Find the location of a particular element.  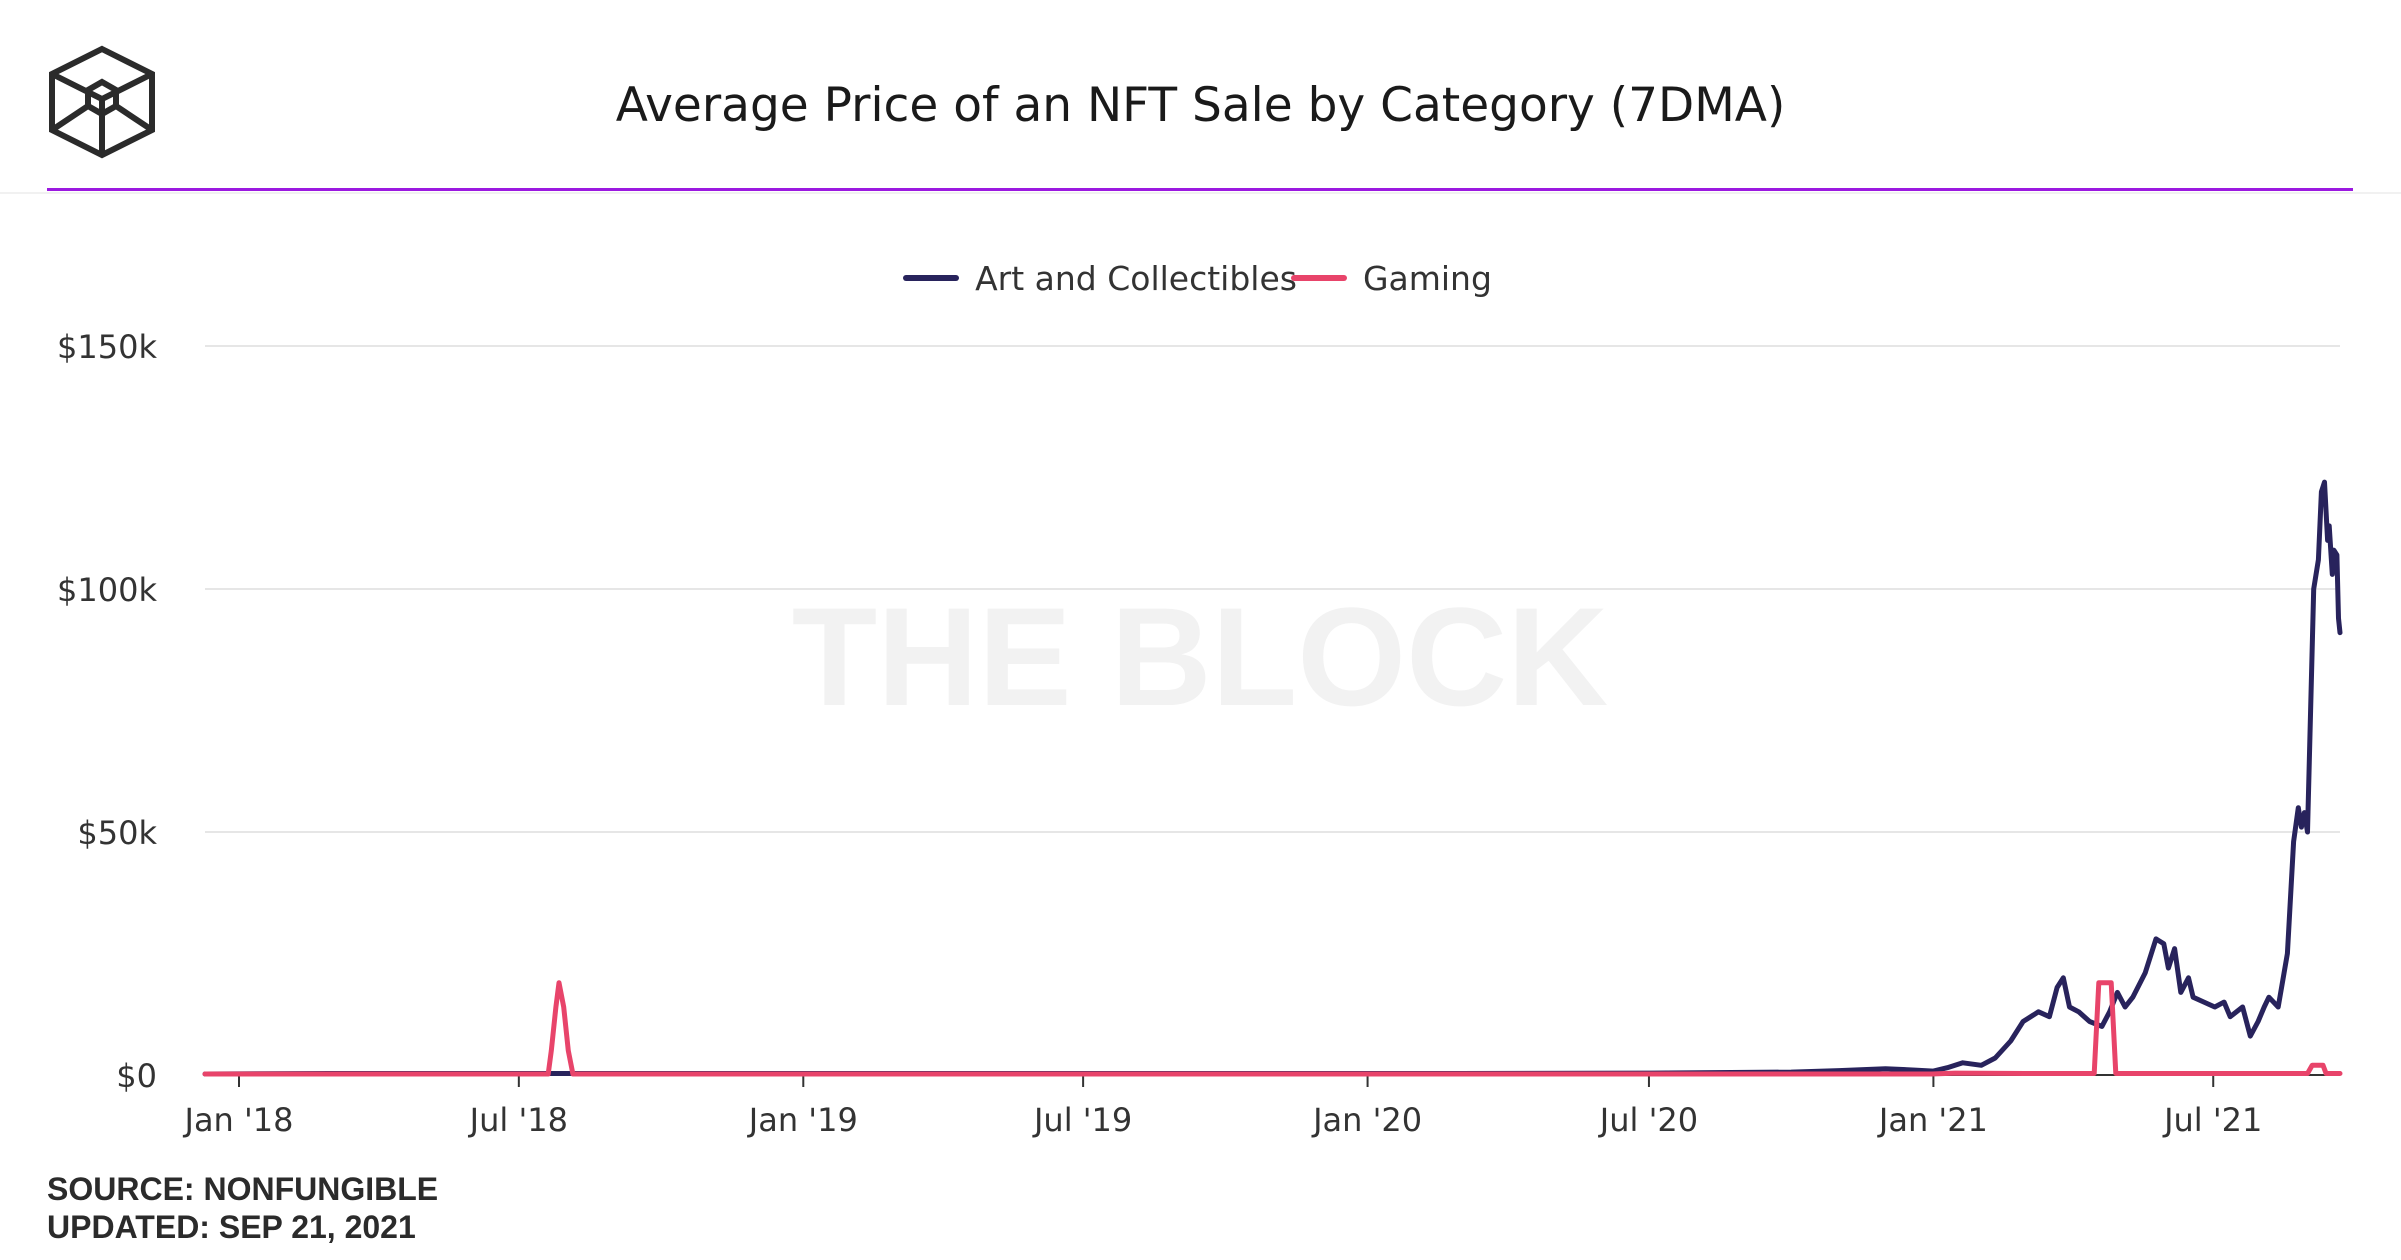

y-tick-label: $50k is located at coordinates (117, 833).